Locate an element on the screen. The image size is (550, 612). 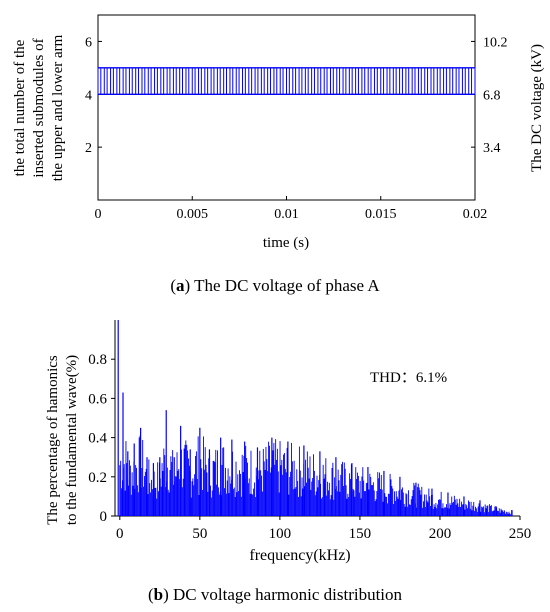
chart-b-y-tick-label: 0.6 is located at coordinates (97, 399).